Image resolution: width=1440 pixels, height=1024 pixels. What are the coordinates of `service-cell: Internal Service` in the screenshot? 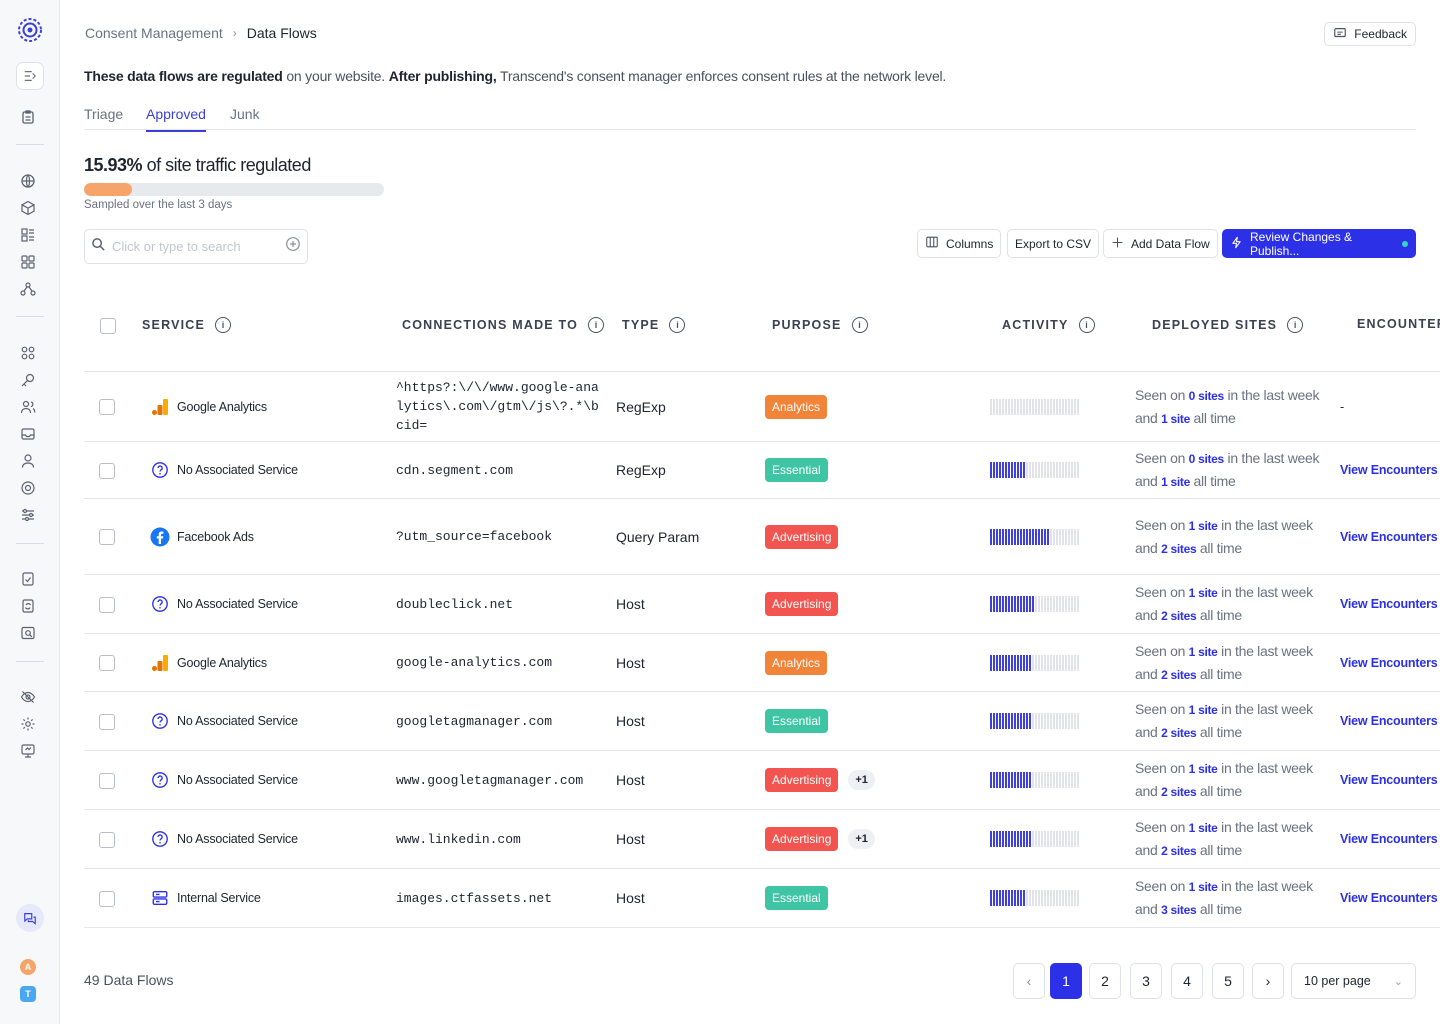 It's located at (205, 898).